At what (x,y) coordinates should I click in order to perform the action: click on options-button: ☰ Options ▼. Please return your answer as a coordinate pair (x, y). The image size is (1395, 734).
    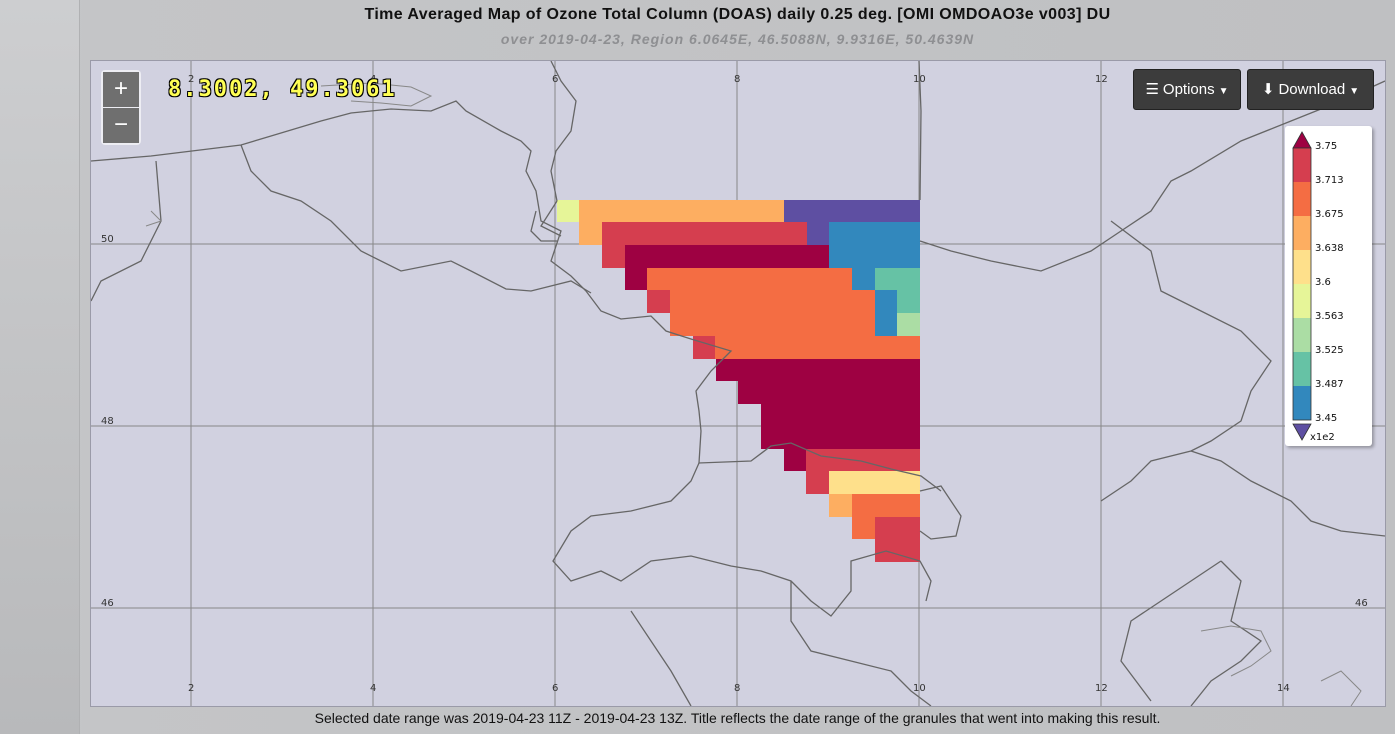
    Looking at the image, I should click on (1187, 89).